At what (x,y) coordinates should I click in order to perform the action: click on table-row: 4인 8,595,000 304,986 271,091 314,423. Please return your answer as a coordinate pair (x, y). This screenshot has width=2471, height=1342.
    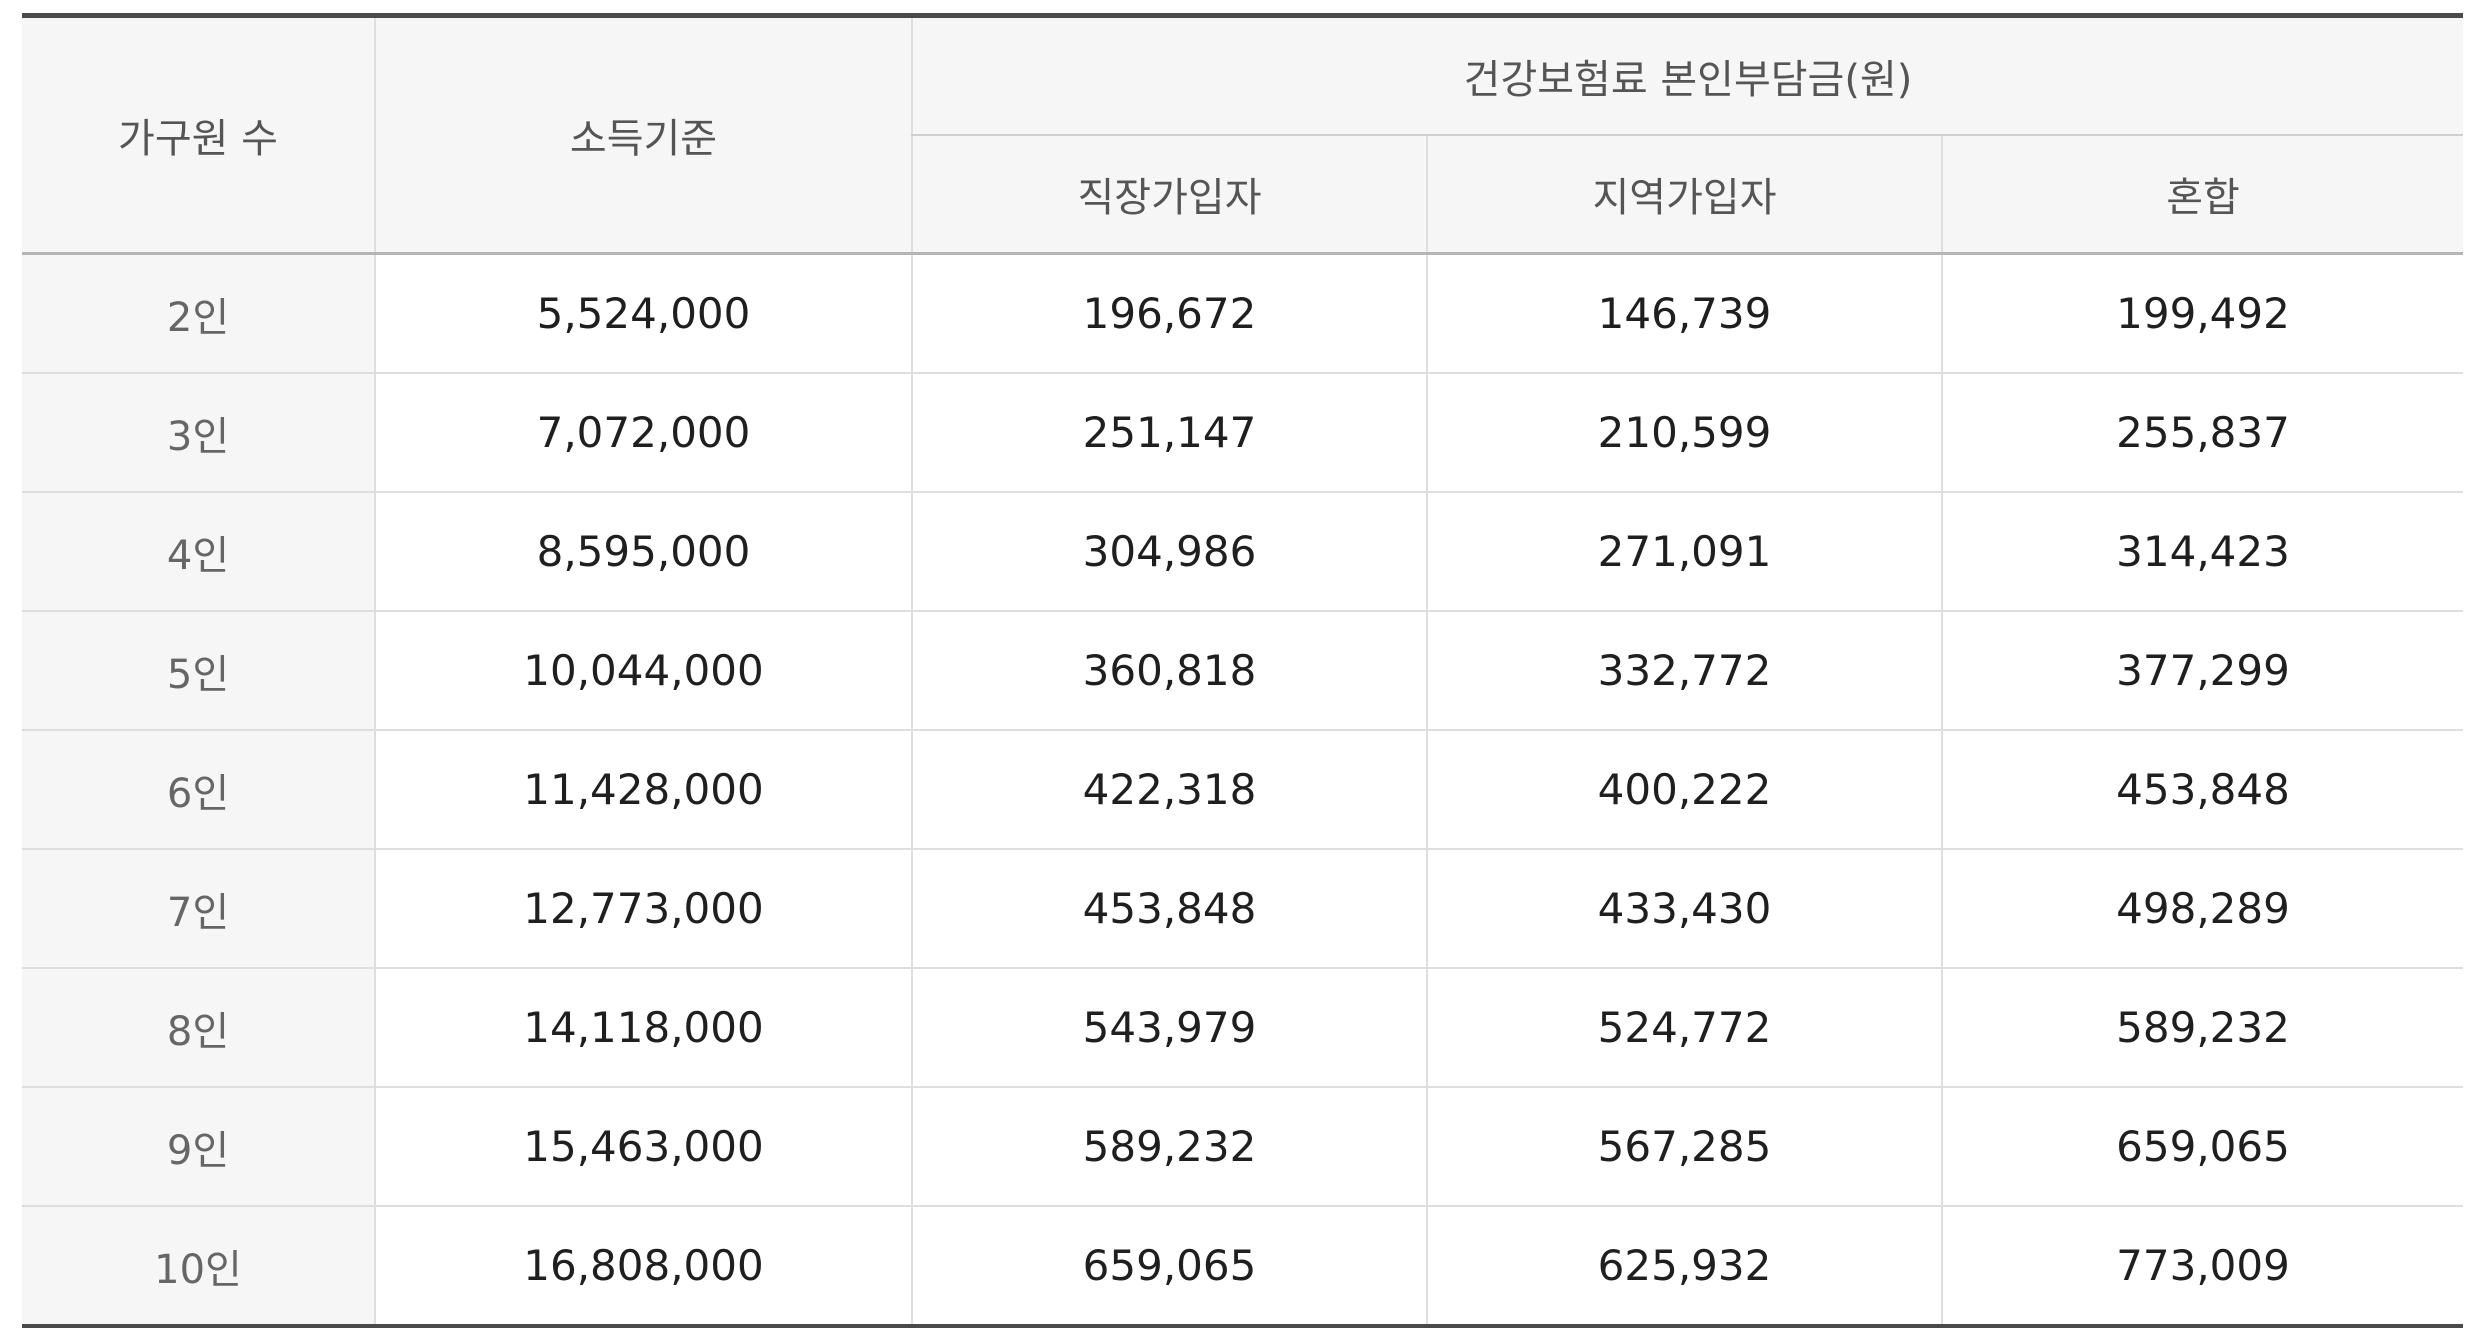
    Looking at the image, I should click on (1243, 552).